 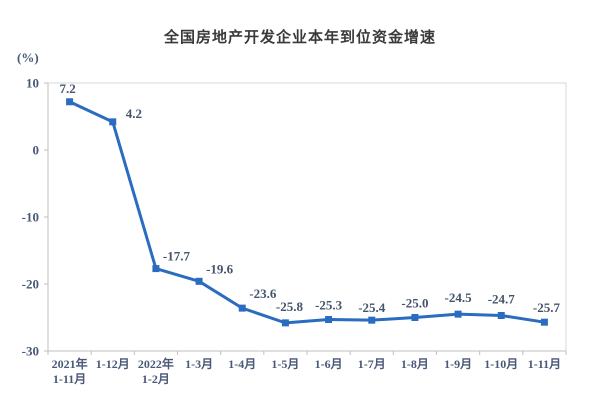 What do you see at coordinates (285, 364) in the screenshot?
I see `x-tick-label: 1-5月` at bounding box center [285, 364].